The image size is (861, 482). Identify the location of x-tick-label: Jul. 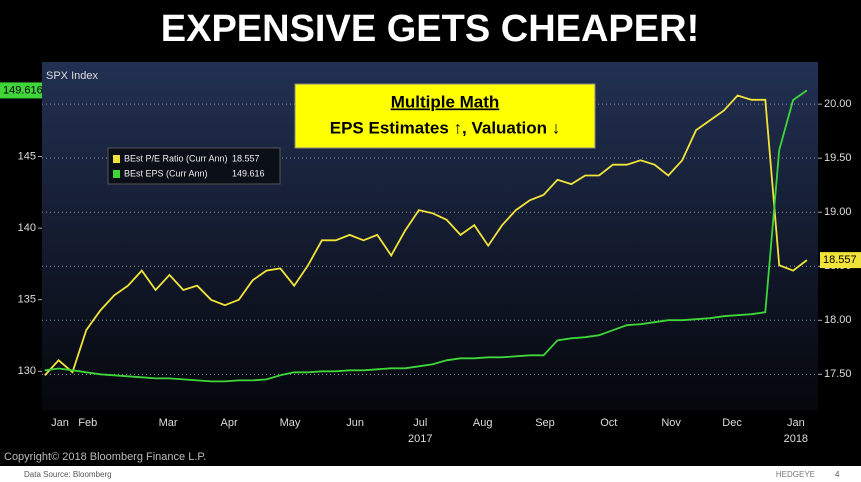
(420, 423).